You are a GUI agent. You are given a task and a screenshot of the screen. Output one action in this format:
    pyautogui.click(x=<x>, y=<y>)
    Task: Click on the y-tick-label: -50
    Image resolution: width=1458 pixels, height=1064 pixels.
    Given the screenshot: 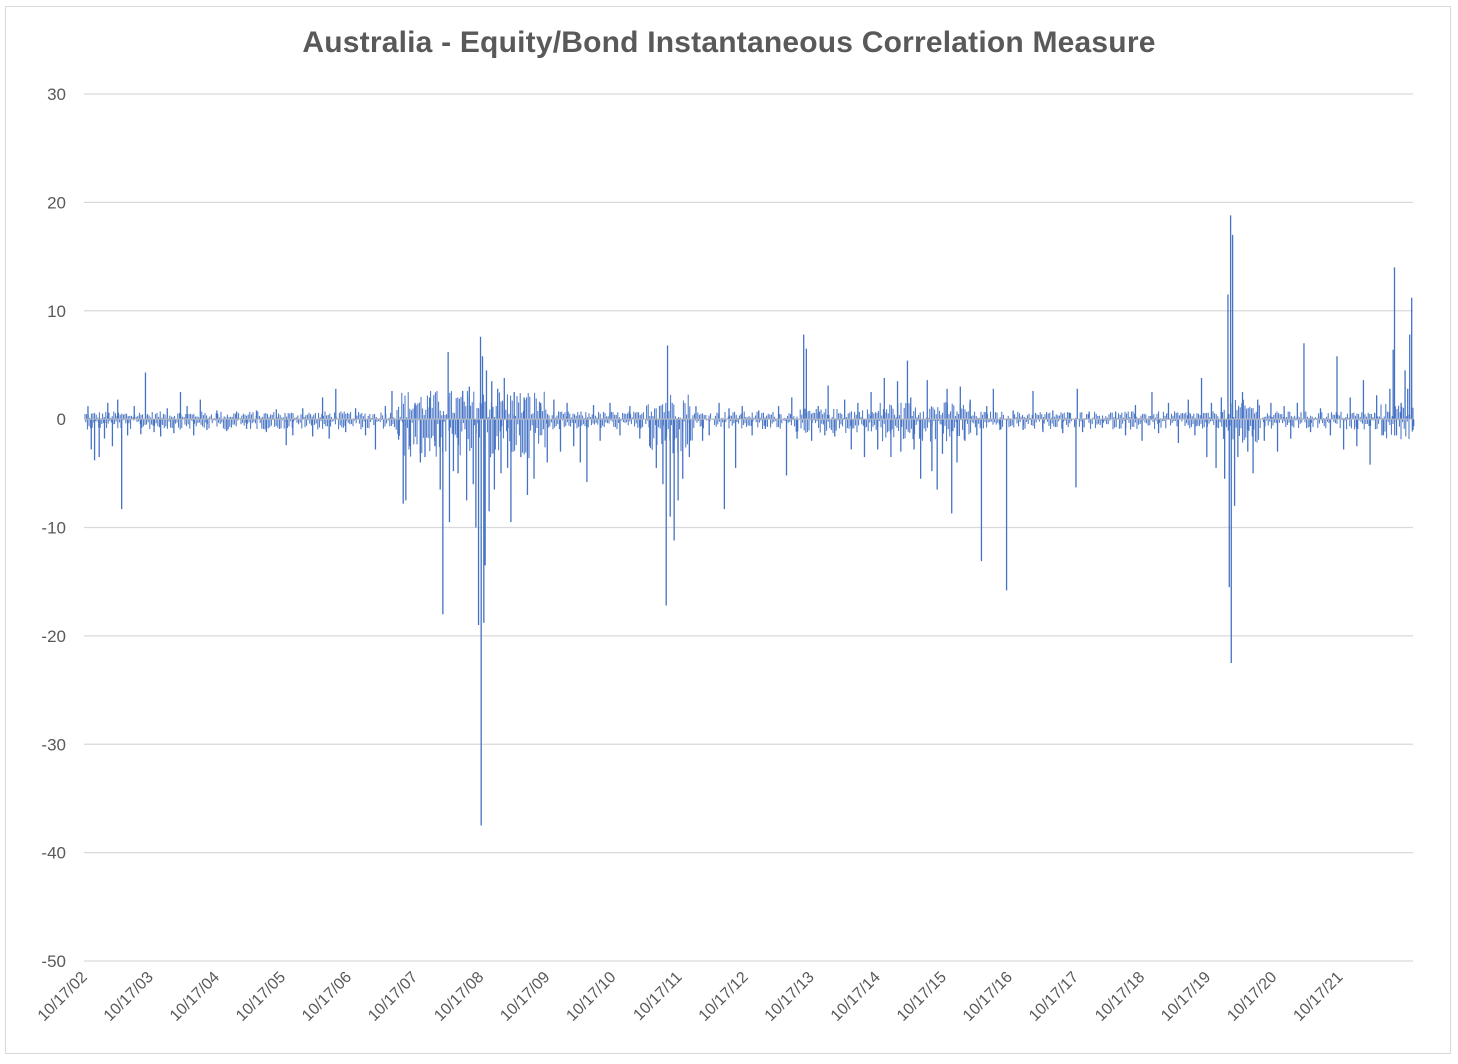 What is the action you would take?
    pyautogui.click(x=53, y=961)
    